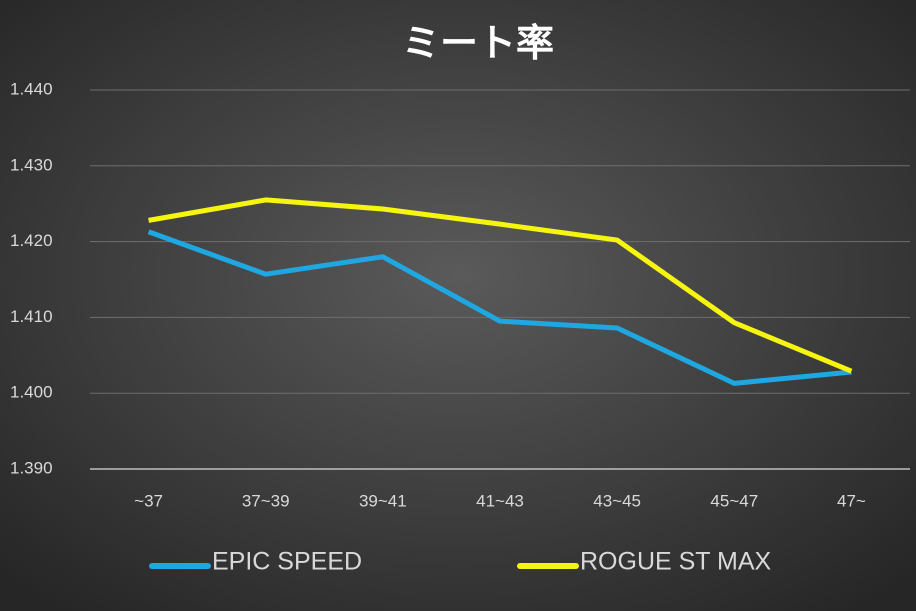  Describe the element at coordinates (31, 240) in the screenshot. I see `y-tick-label: 1.420` at that location.